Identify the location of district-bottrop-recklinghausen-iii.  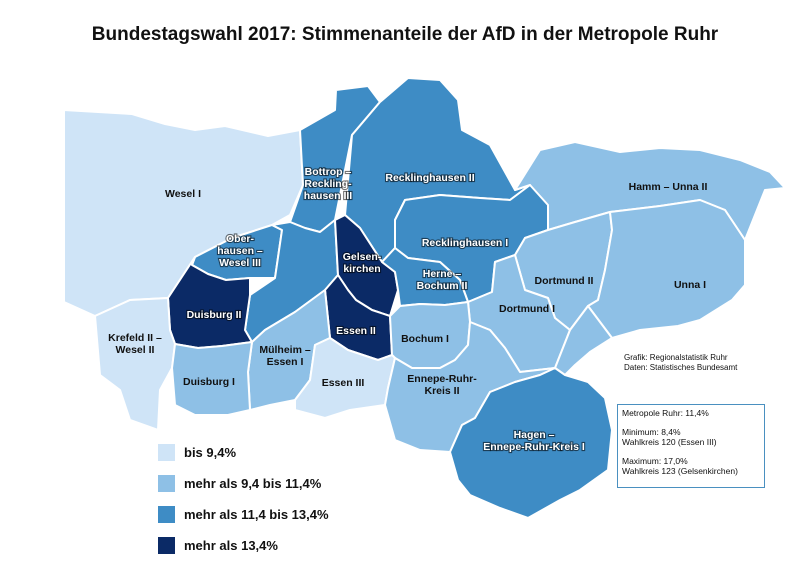
(335, 159).